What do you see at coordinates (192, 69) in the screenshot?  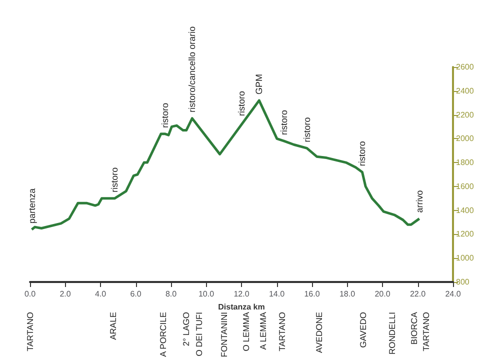 I see `annotation: ristoro/cancello orario` at bounding box center [192, 69].